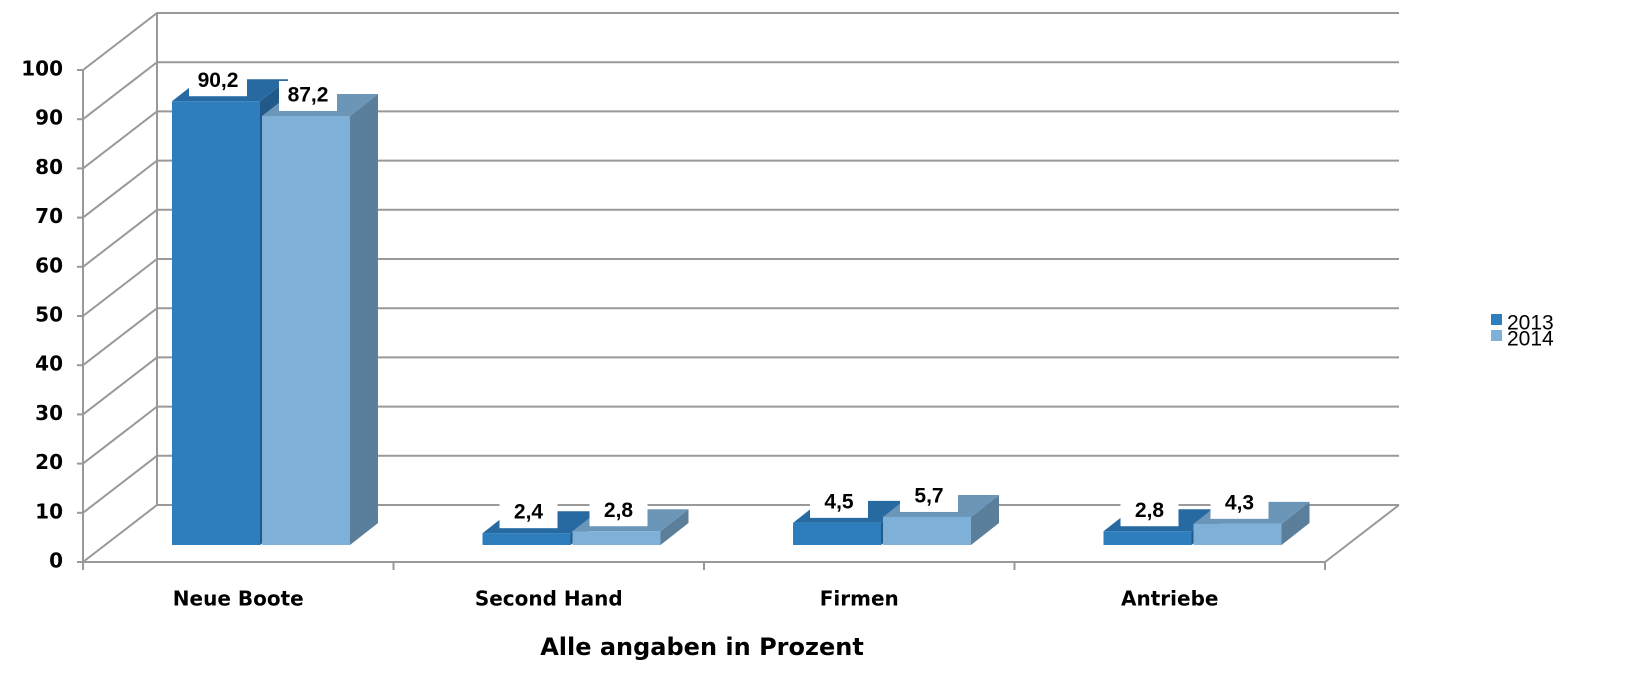  What do you see at coordinates (238, 599) in the screenshot?
I see `x-tick-label: Neue Boote` at bounding box center [238, 599].